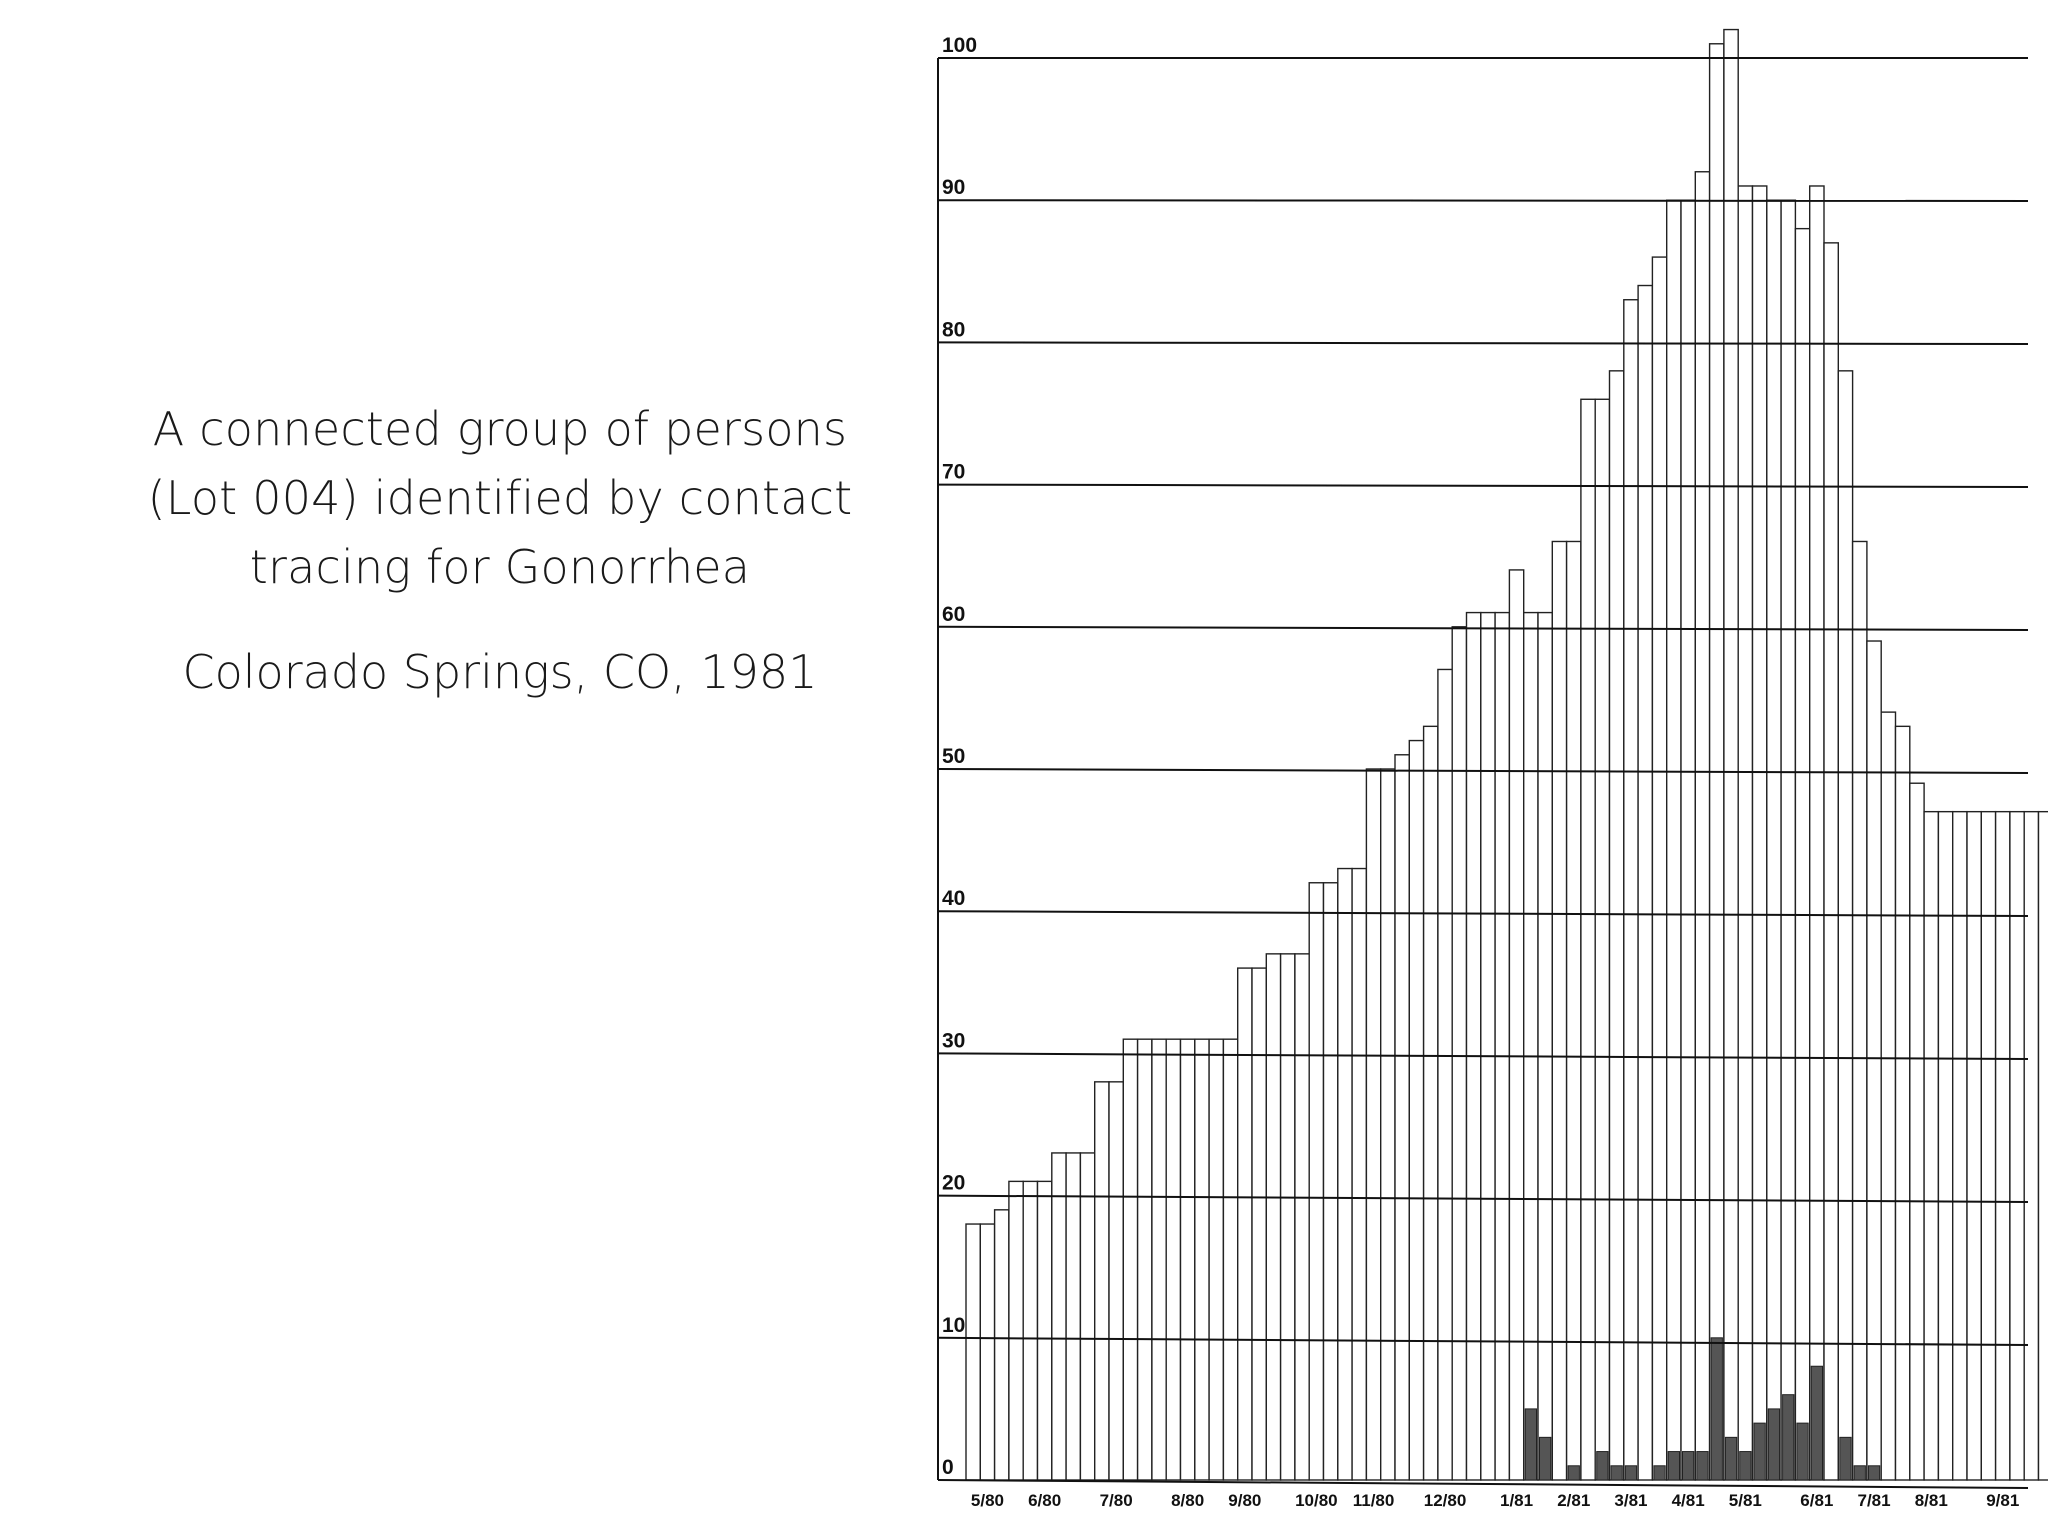  What do you see at coordinates (1931, 1500) in the screenshot?
I see `x-tick-label: 8/81` at bounding box center [1931, 1500].